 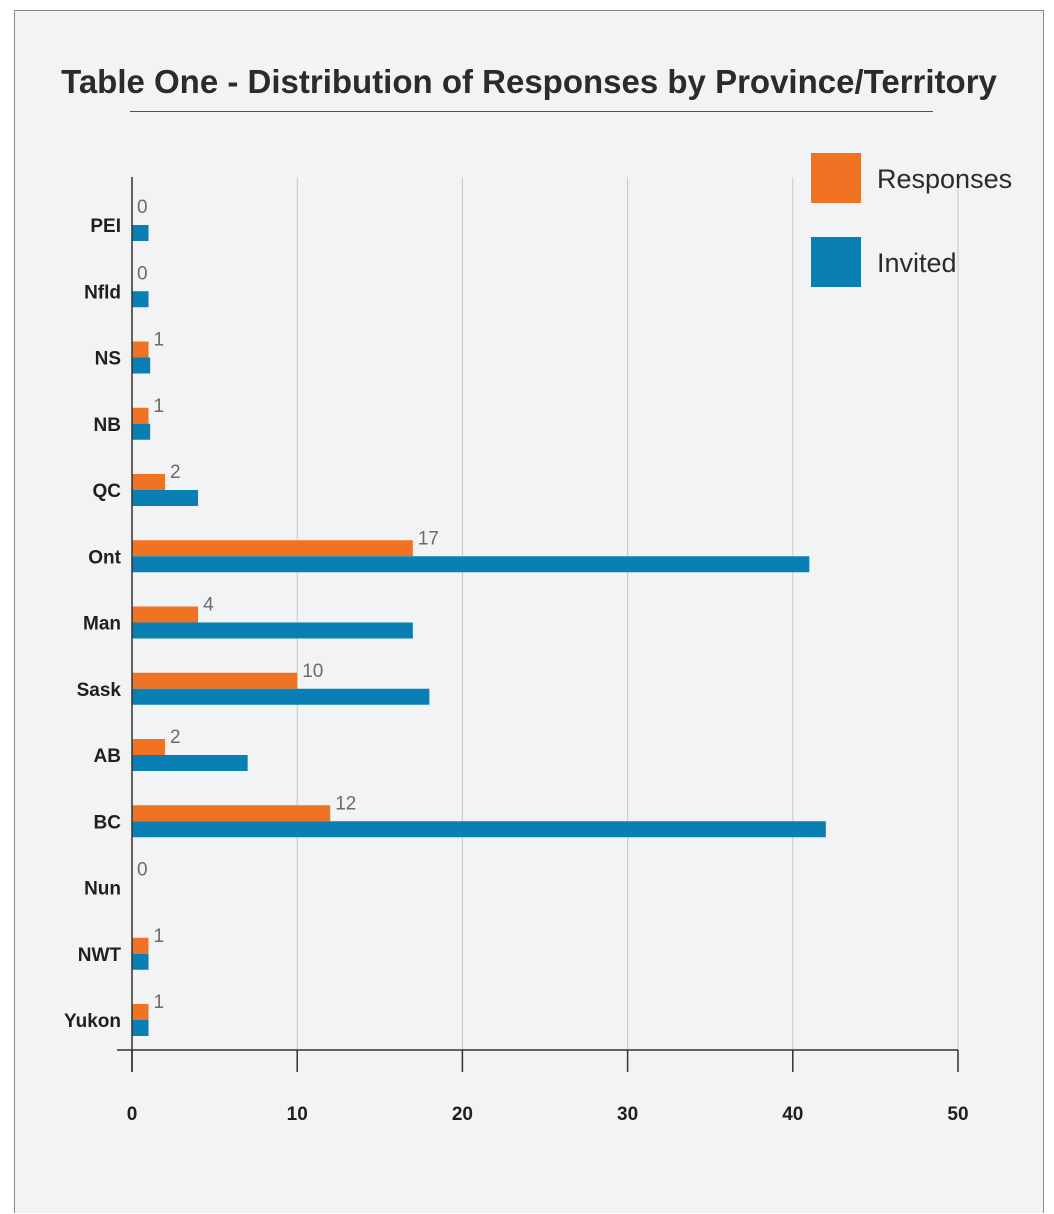 What do you see at coordinates (297, 1114) in the screenshot?
I see `x-tick-label-10: 10` at bounding box center [297, 1114].